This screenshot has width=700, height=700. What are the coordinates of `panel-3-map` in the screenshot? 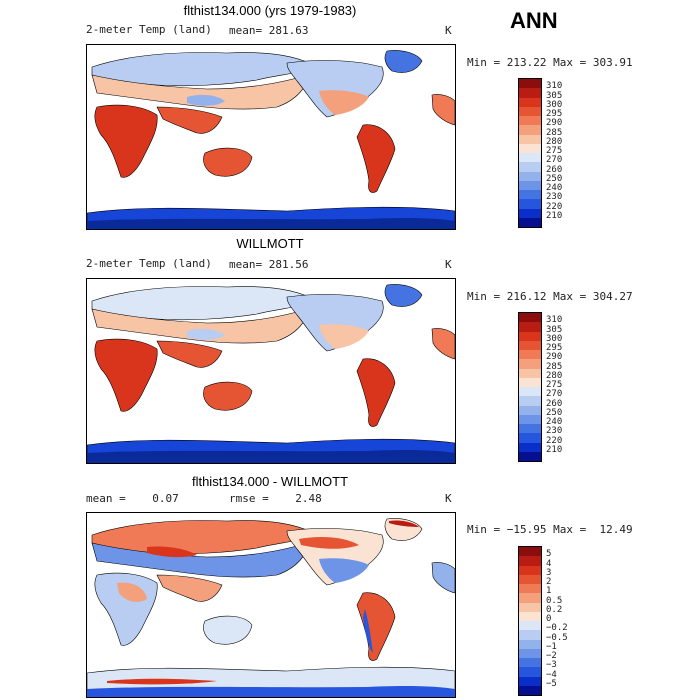 It's located at (271, 605).